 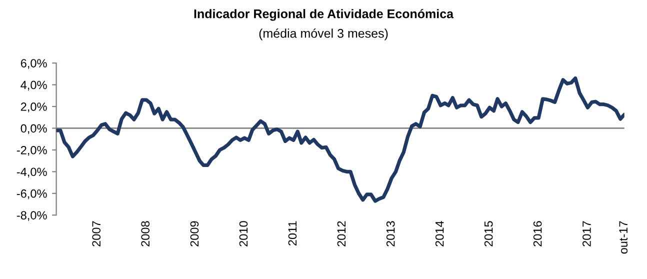 What do you see at coordinates (324, 14) in the screenshot?
I see `chart-title: Indicador Regional de Atividade Económica` at bounding box center [324, 14].